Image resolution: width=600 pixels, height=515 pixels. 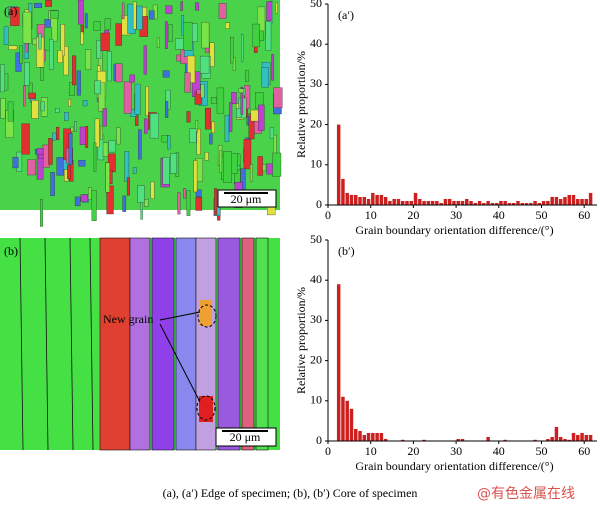 I want to click on y-tick-label: 0, so click(x=319, y=204).